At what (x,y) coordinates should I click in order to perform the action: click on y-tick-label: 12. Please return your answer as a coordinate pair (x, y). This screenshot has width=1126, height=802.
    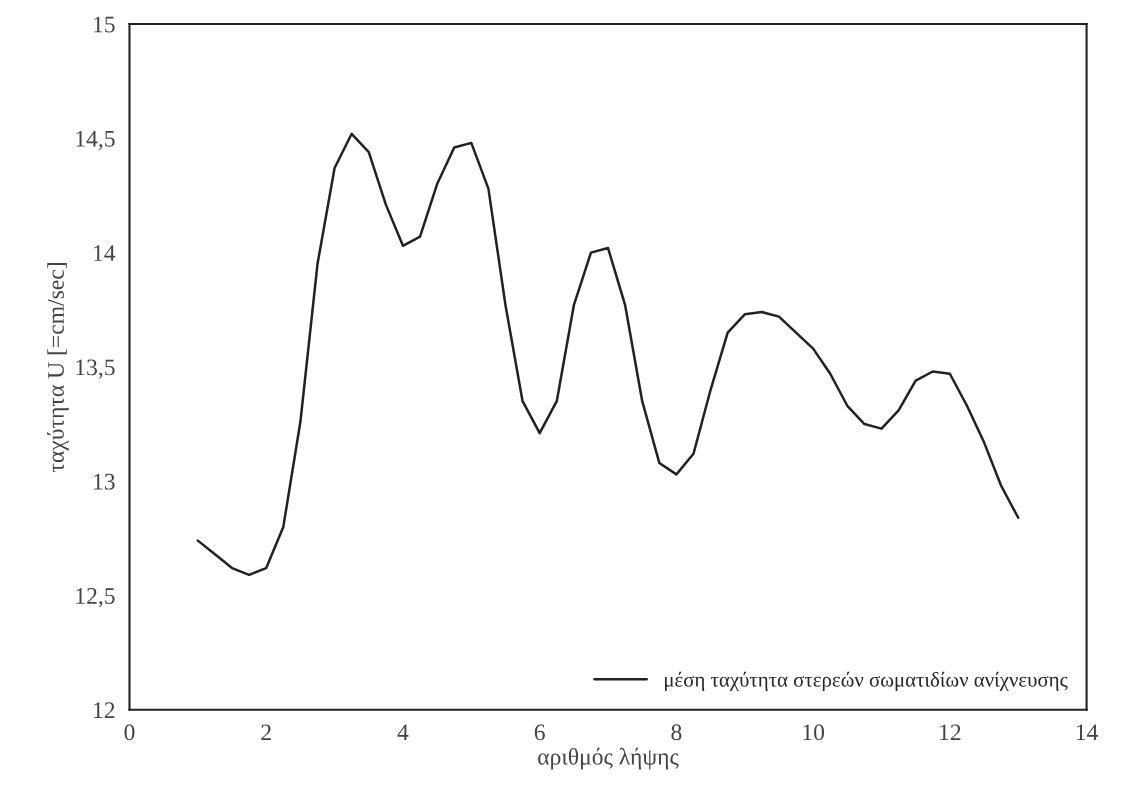
    Looking at the image, I should click on (104, 710).